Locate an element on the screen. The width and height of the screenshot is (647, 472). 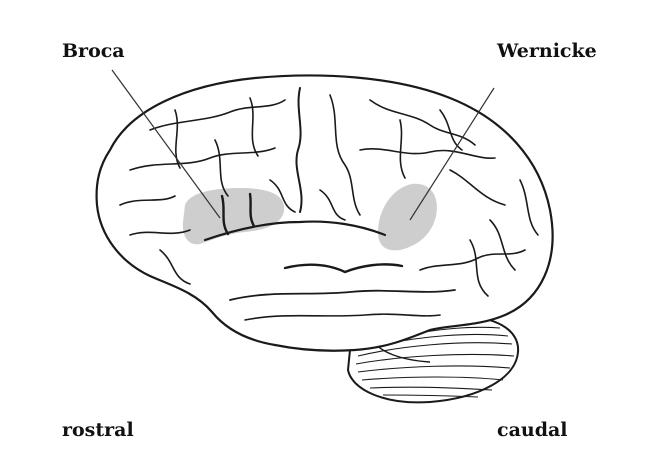
rostral-label: rostral is located at coordinates (98, 430).